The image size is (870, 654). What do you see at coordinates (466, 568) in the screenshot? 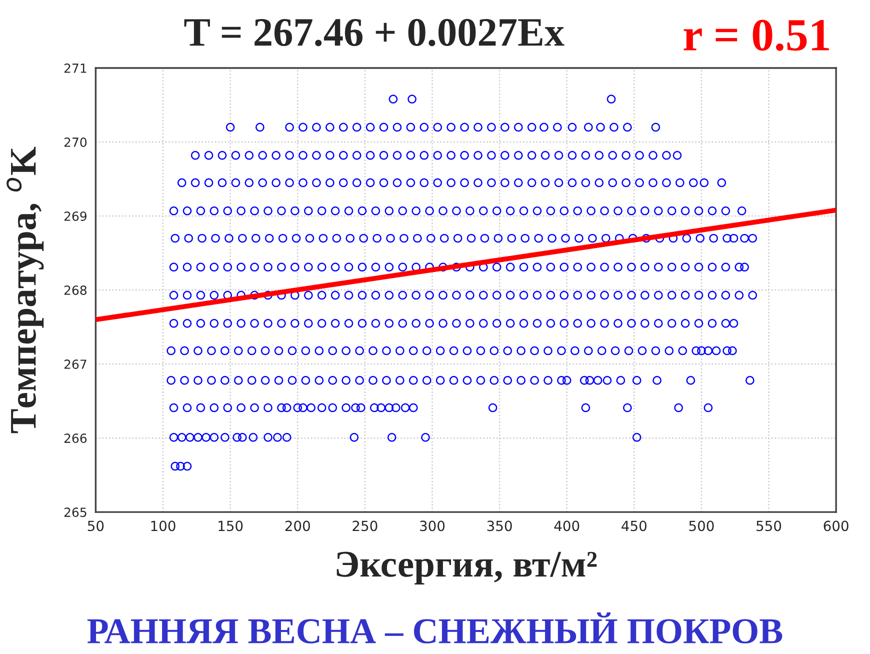
I see `x-axis-title: Эксергия, вт/м²` at bounding box center [466, 568].